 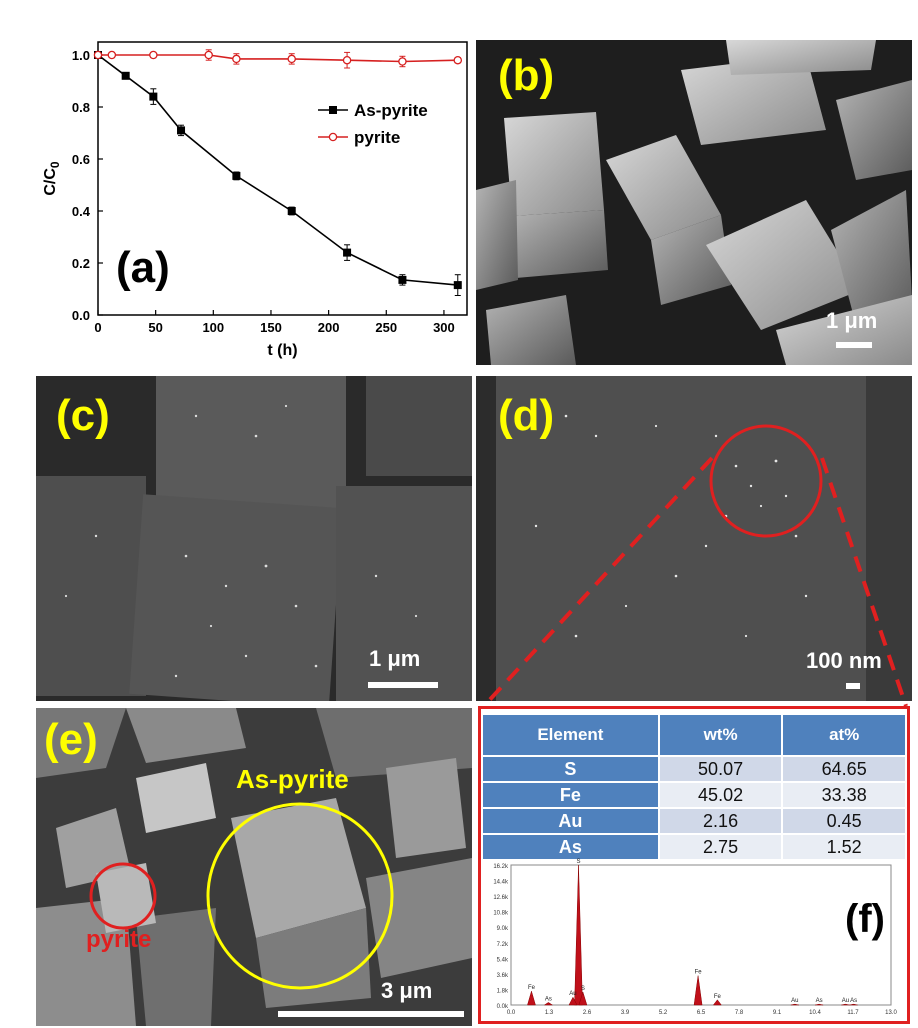 What do you see at coordinates (292, 779) in the screenshot?
I see `as-pyrite-label: As-pyrite` at bounding box center [292, 779].